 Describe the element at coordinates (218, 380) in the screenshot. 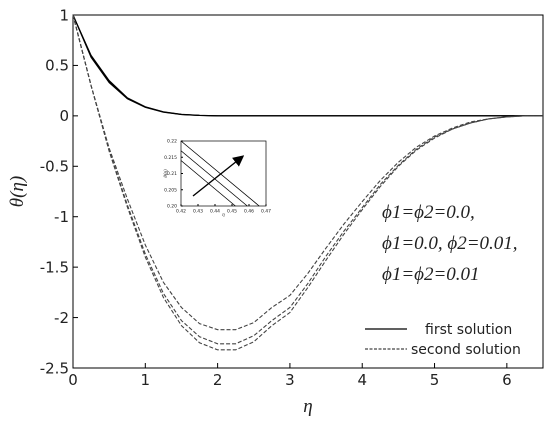

I see `x-tick-label: 2` at that location.